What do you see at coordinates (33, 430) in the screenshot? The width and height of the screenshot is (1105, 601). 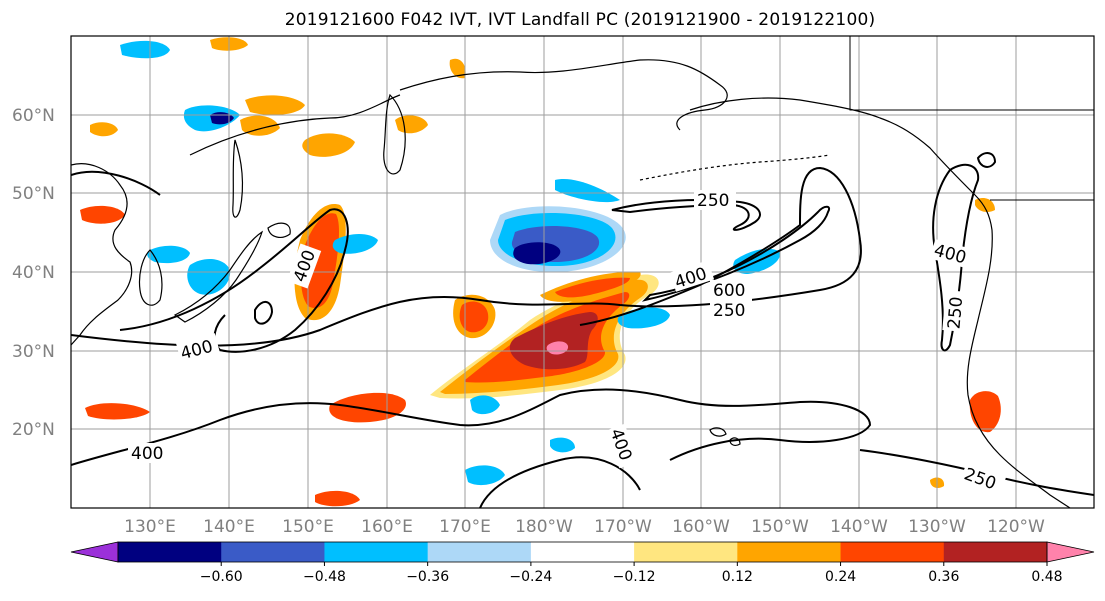 I see `lat-label: 20°N` at bounding box center [33, 430].